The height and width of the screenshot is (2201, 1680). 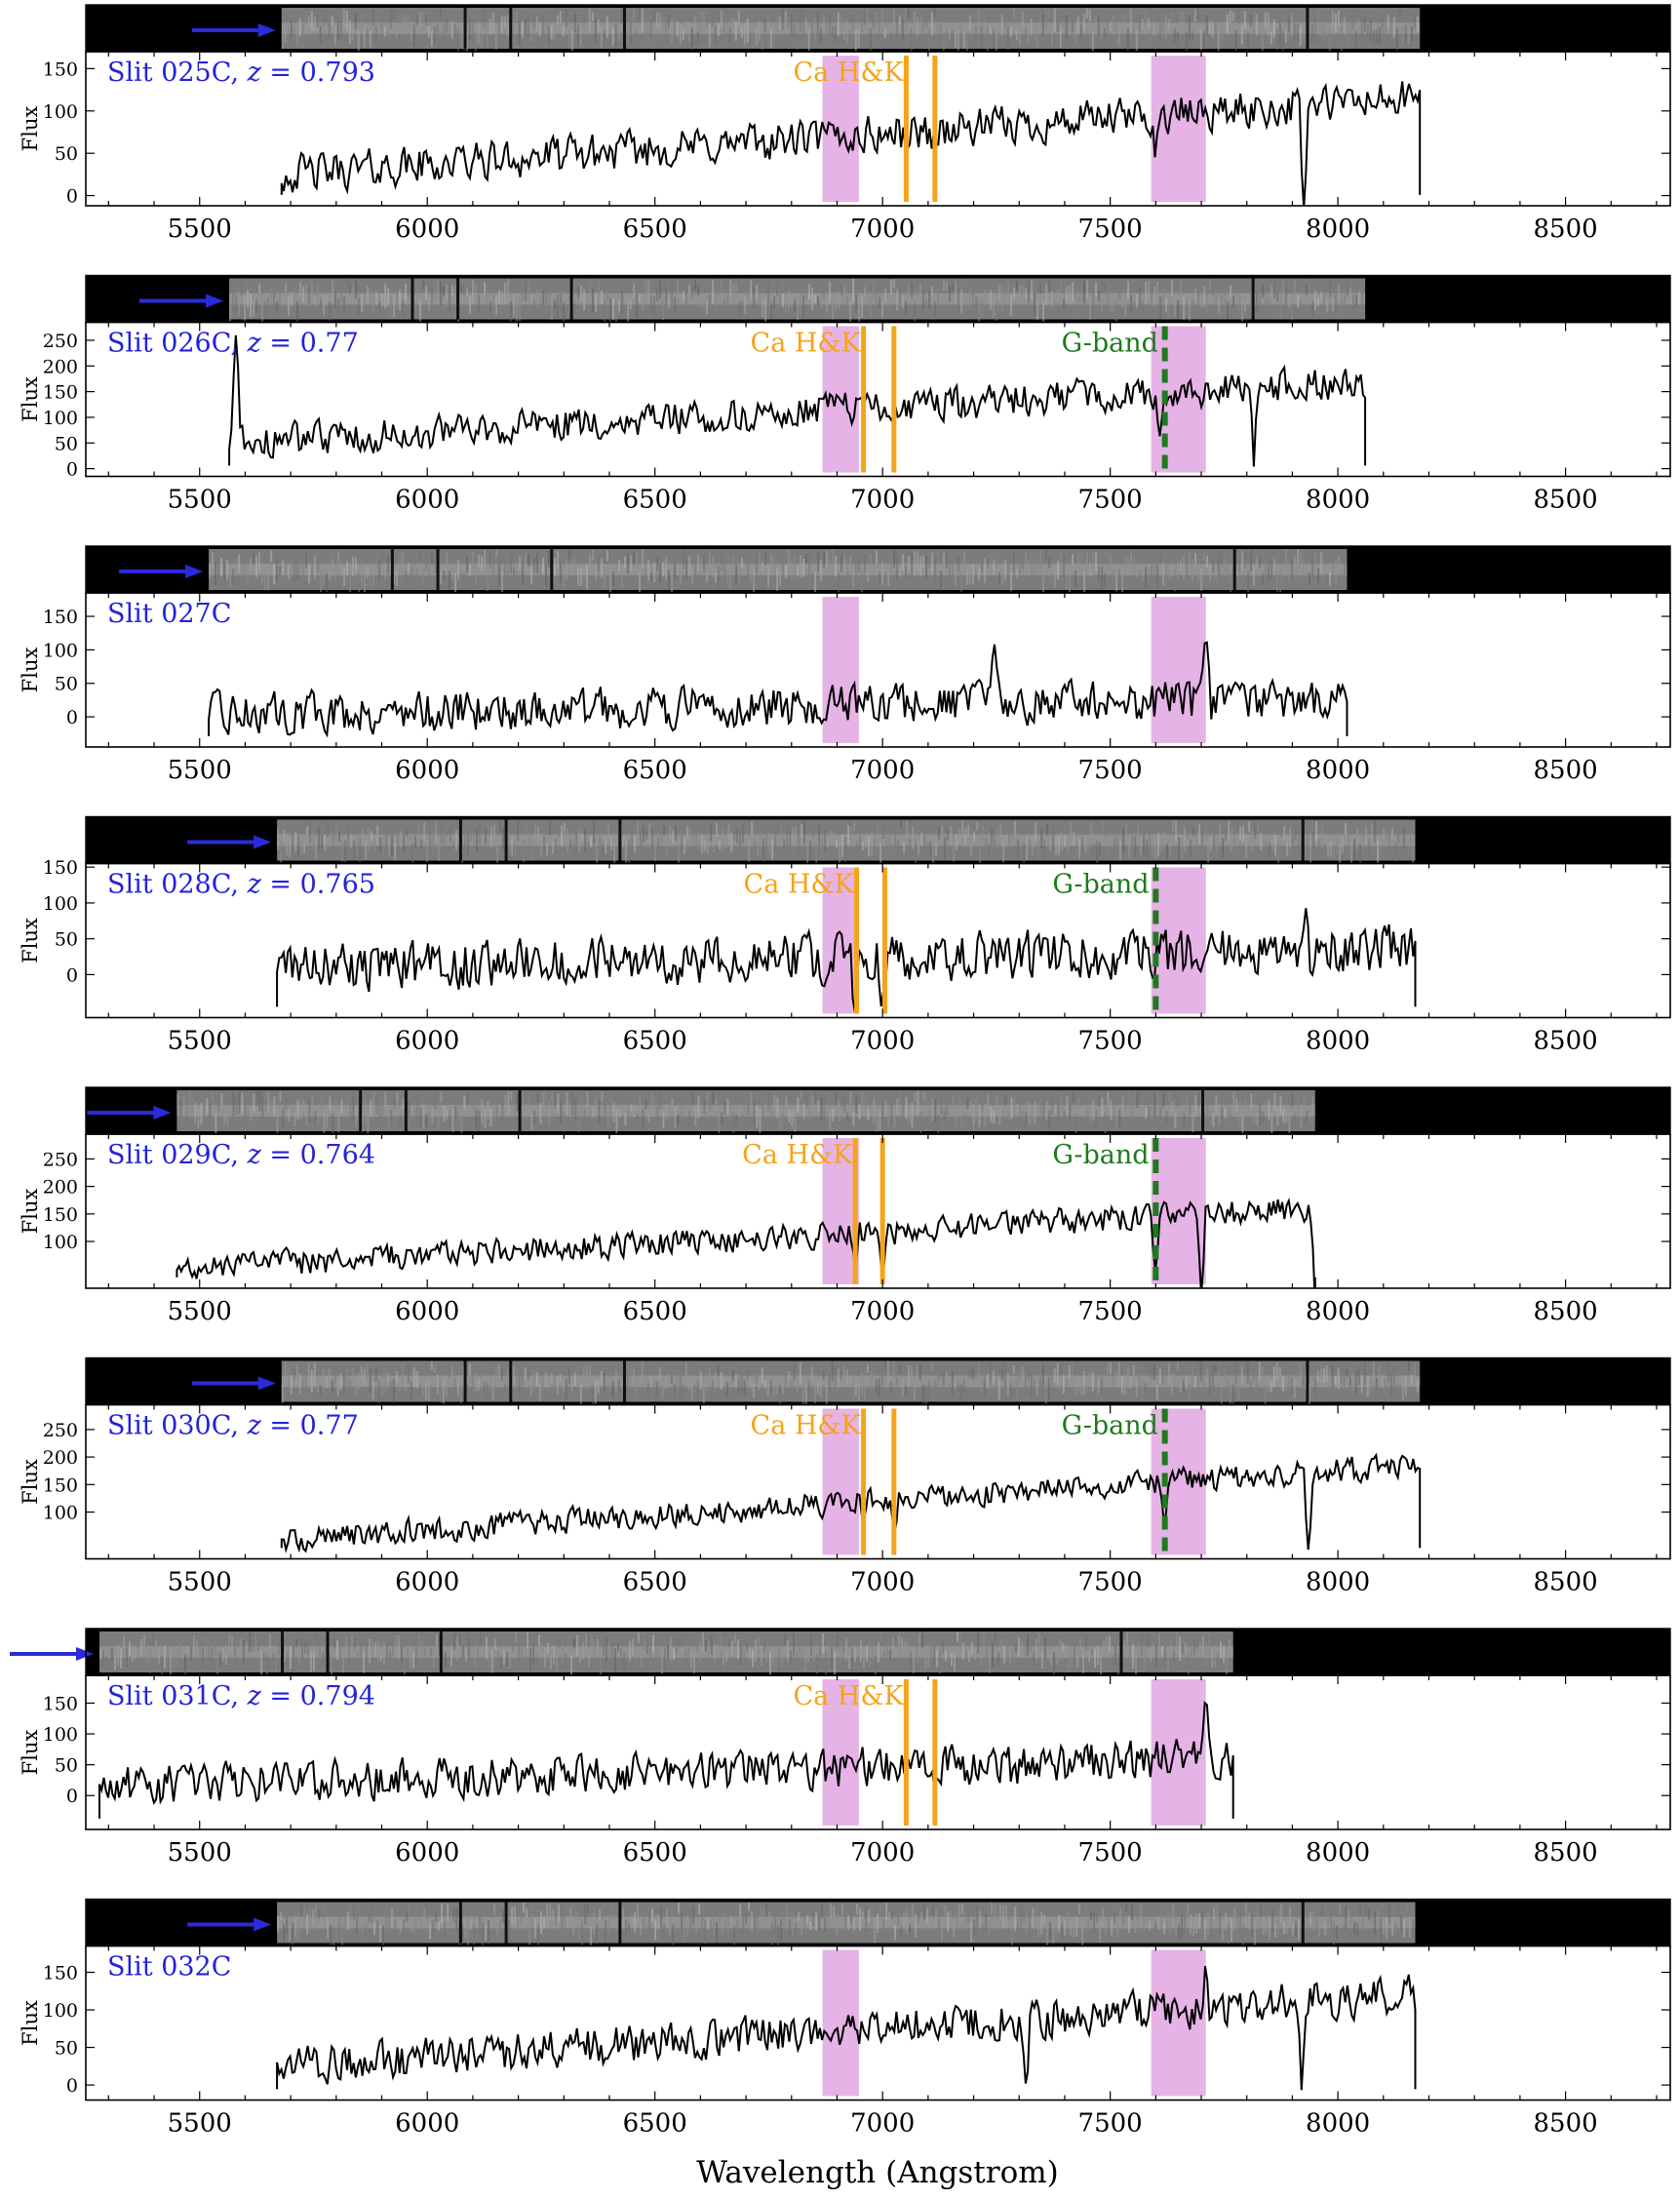 I want to click on strip-gap, so click(x=1203, y=1111).